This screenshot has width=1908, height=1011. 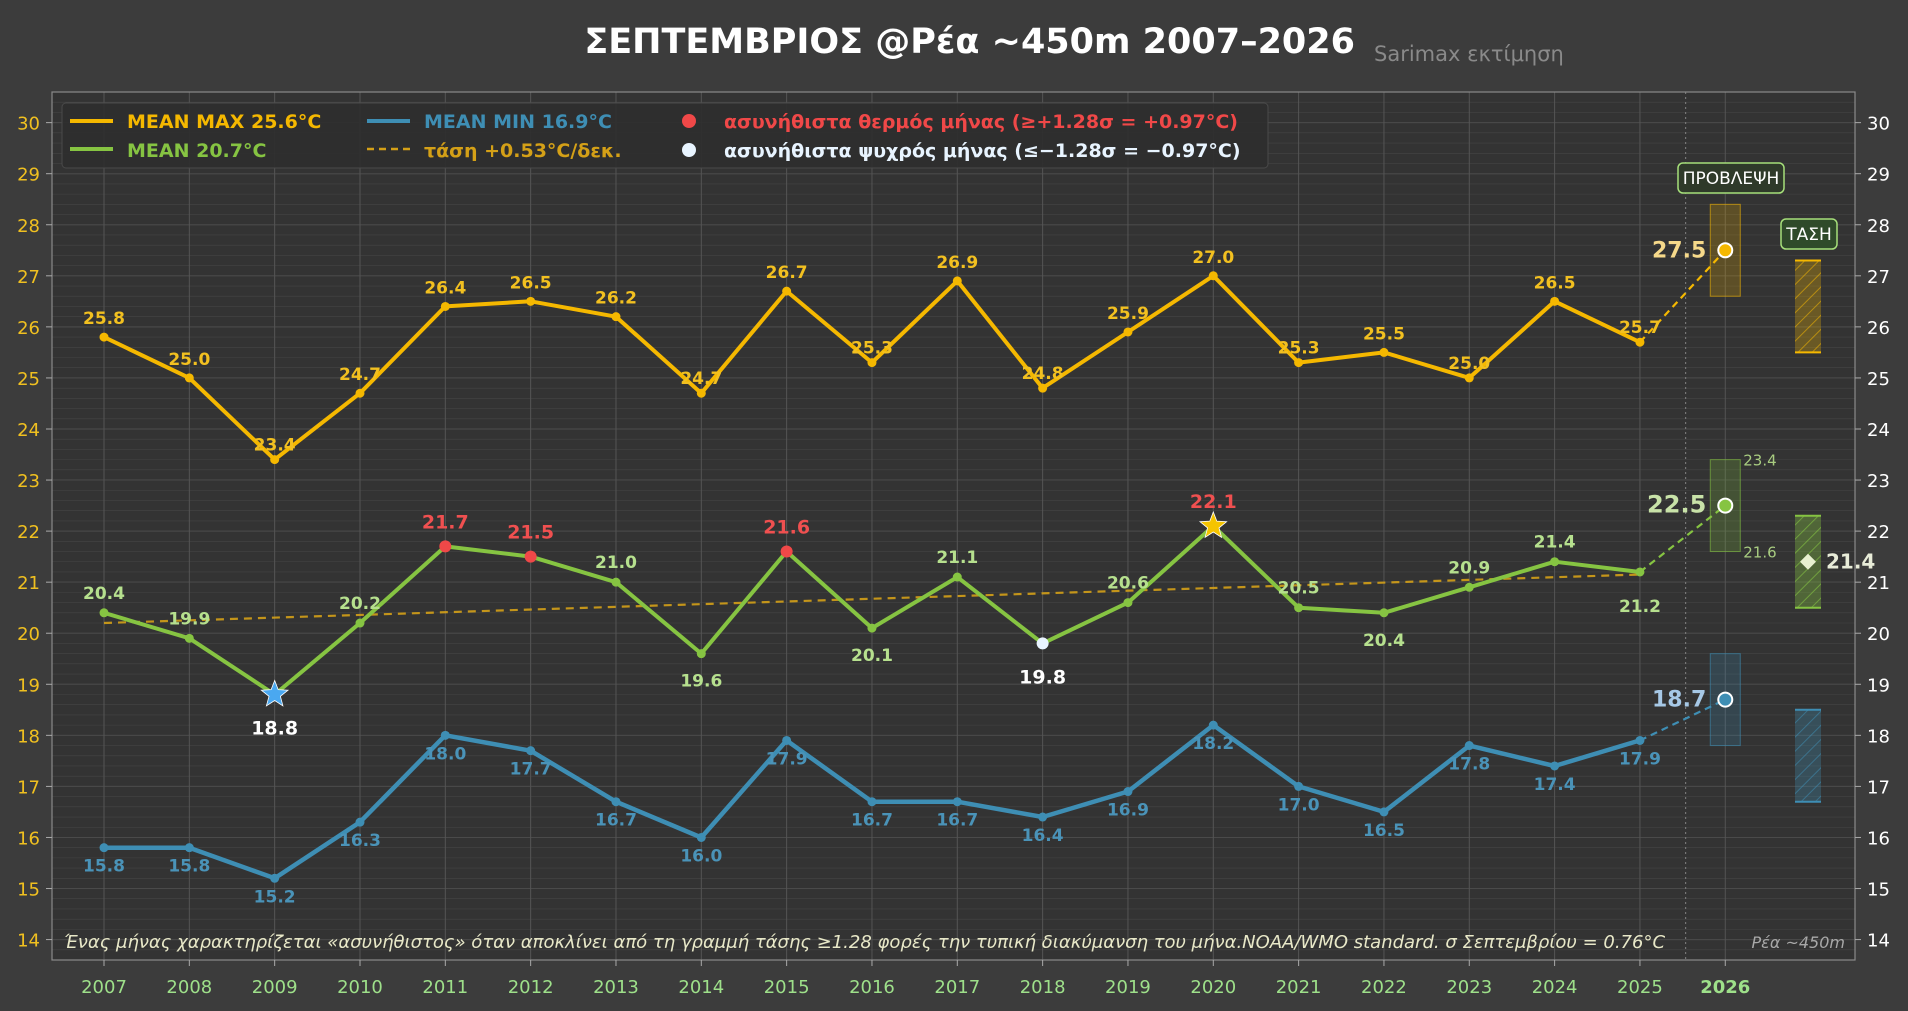 I want to click on x-tick-label: 2025, so click(x=1640, y=987).